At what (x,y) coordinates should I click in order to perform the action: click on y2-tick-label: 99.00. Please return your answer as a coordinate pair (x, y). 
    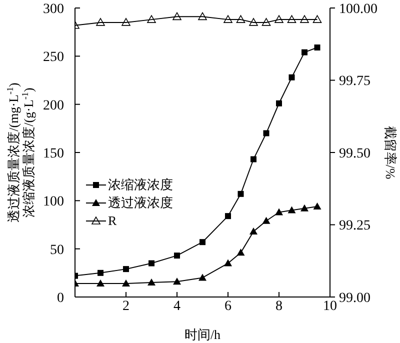
    Looking at the image, I should click on (354, 298).